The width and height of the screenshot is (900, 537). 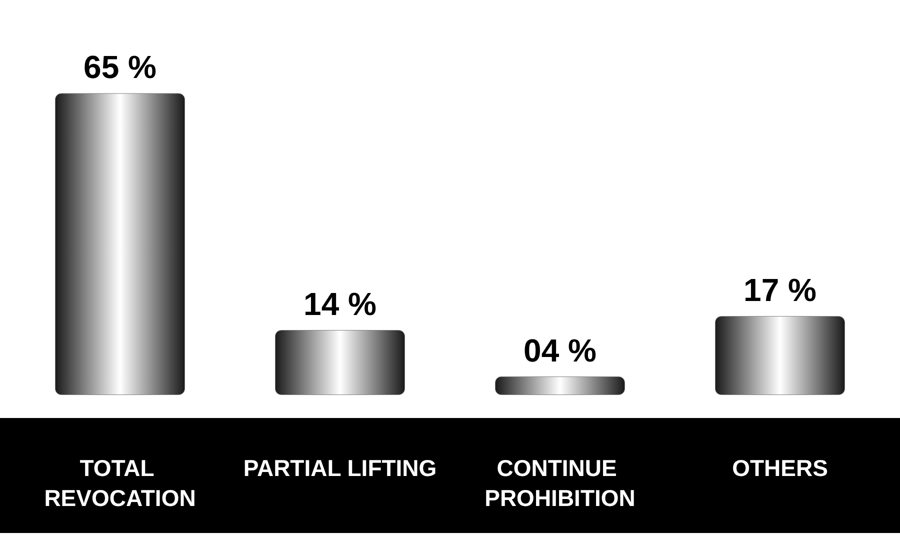 What do you see at coordinates (120, 67) in the screenshot?
I see `data-label: 65 %` at bounding box center [120, 67].